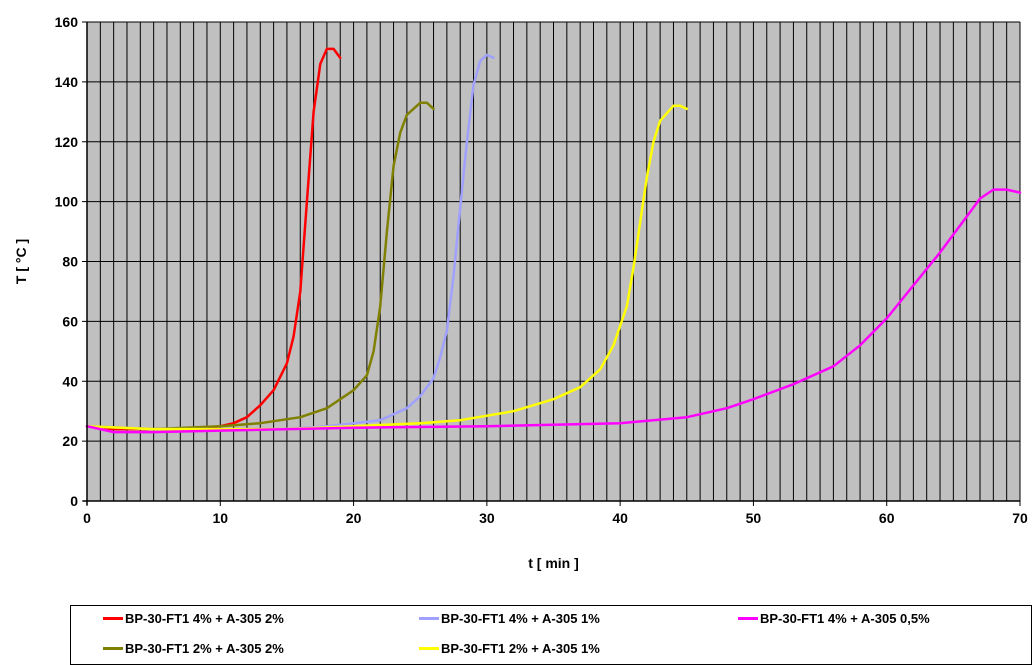  What do you see at coordinates (845, 618) in the screenshot?
I see `legend-label: BP-30-FT1 4% + A-305 0,5%` at bounding box center [845, 618].